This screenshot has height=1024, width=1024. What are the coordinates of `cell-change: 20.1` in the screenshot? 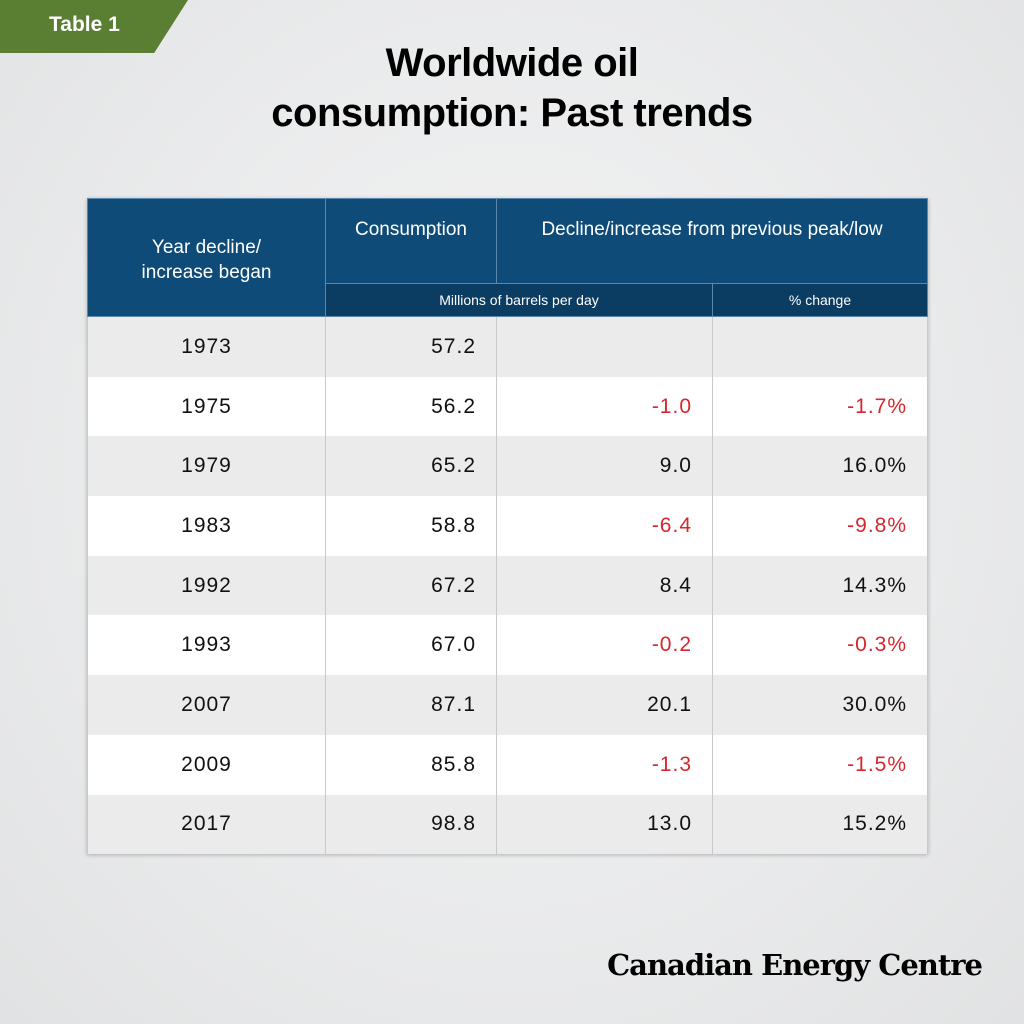 It's located at (604, 705).